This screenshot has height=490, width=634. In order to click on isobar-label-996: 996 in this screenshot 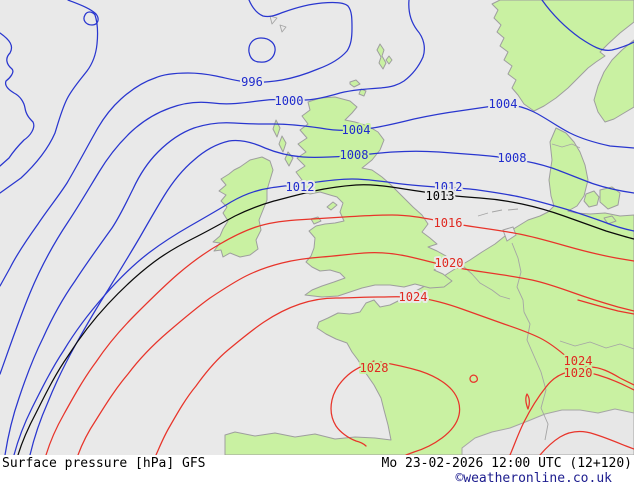, I will do `click(252, 82)`.